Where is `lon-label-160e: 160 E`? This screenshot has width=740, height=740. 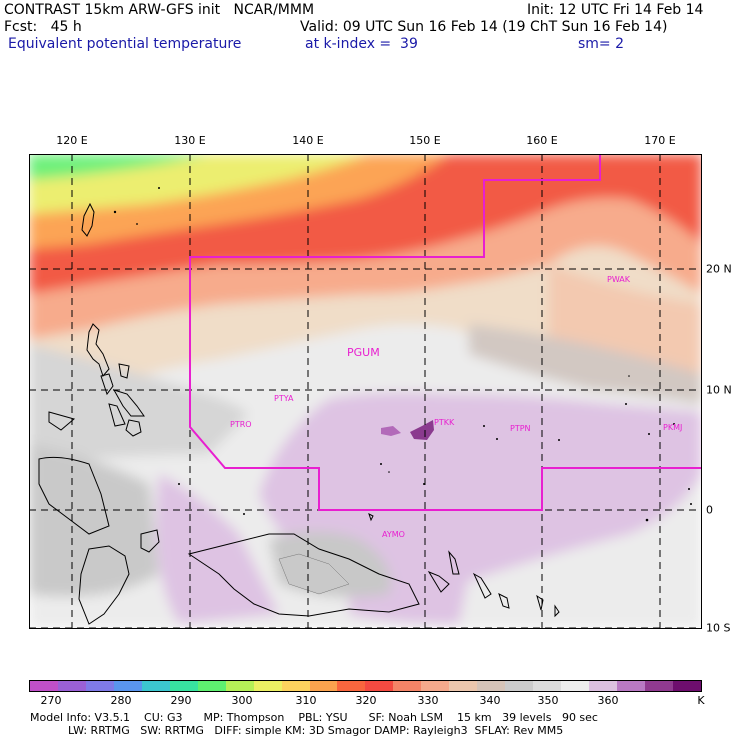
lon-label-160e: 160 E is located at coordinates (542, 140).